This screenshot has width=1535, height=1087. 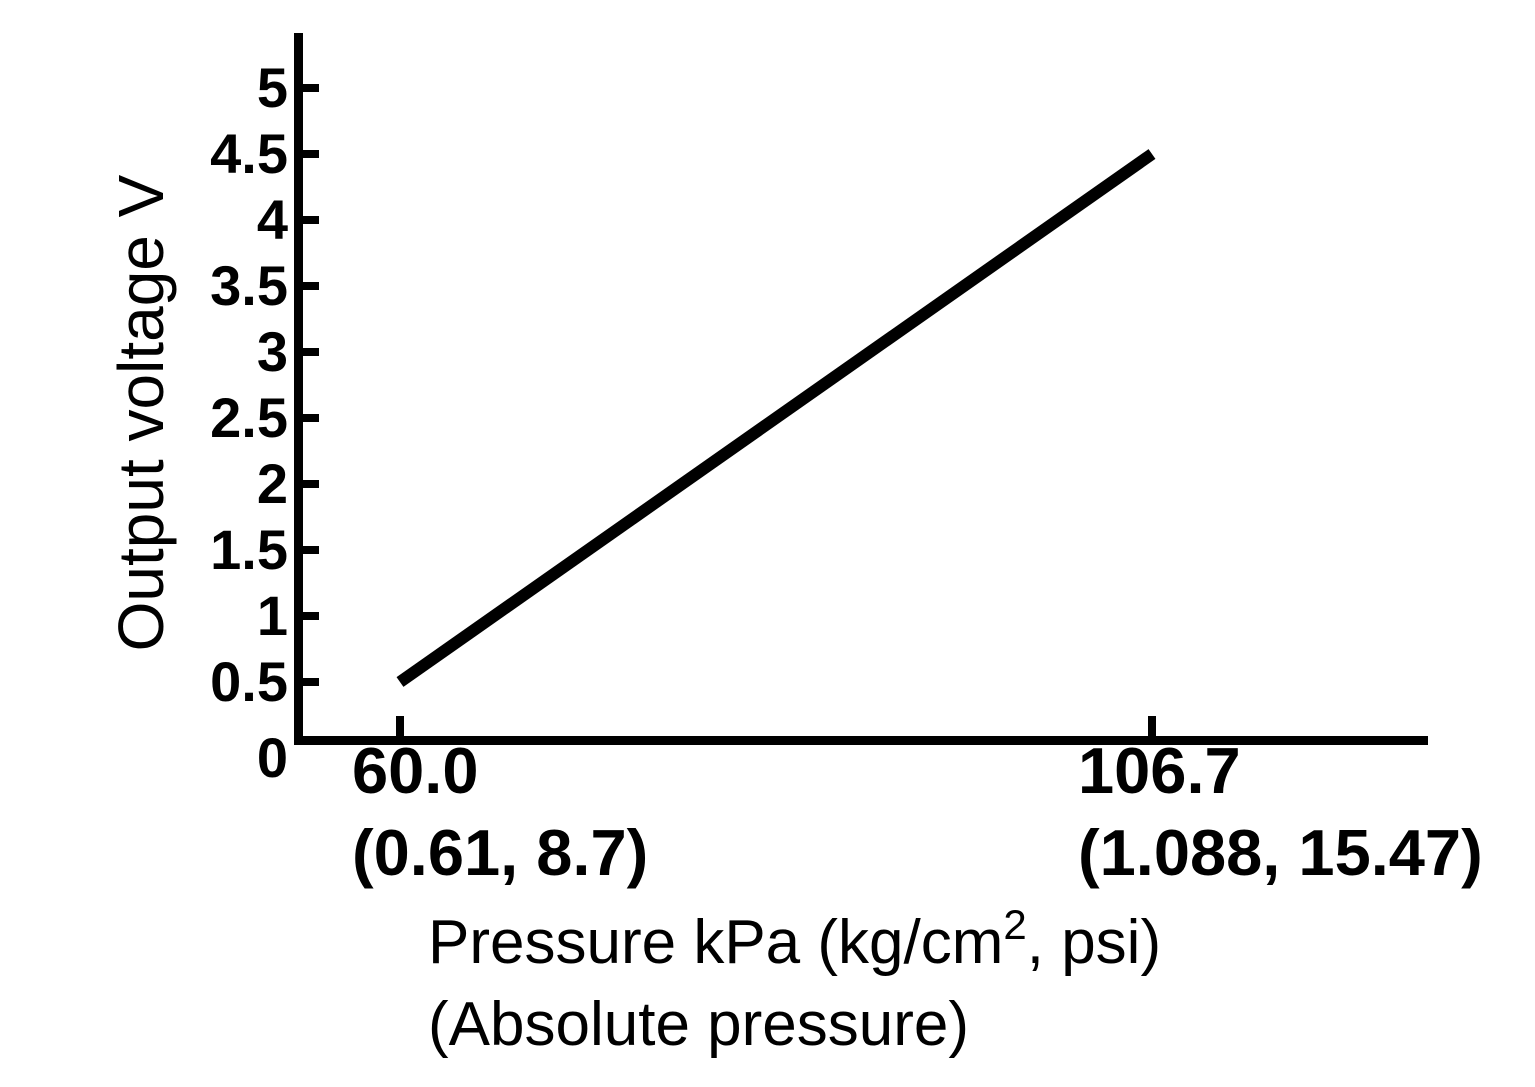 I want to click on y-tick-label: 2, so click(x=272, y=483).